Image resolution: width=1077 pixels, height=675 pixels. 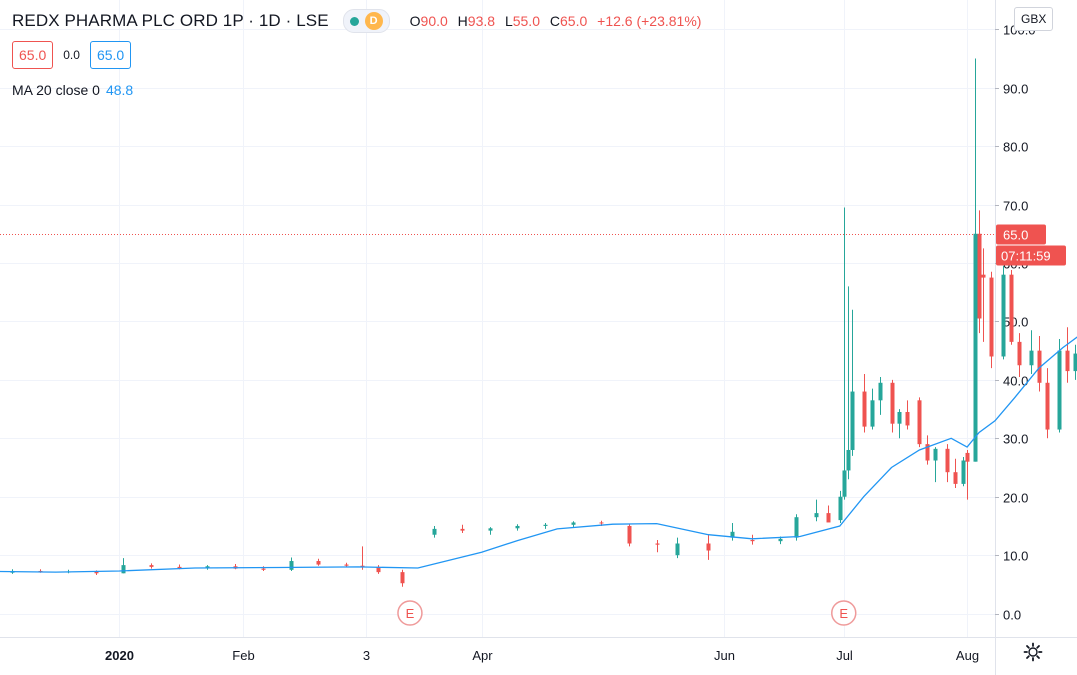 I want to click on ohlc-values: O90.0 H93.8 L55.0 C65.0 +12.6 (+23.81%), so click(x=556, y=21).